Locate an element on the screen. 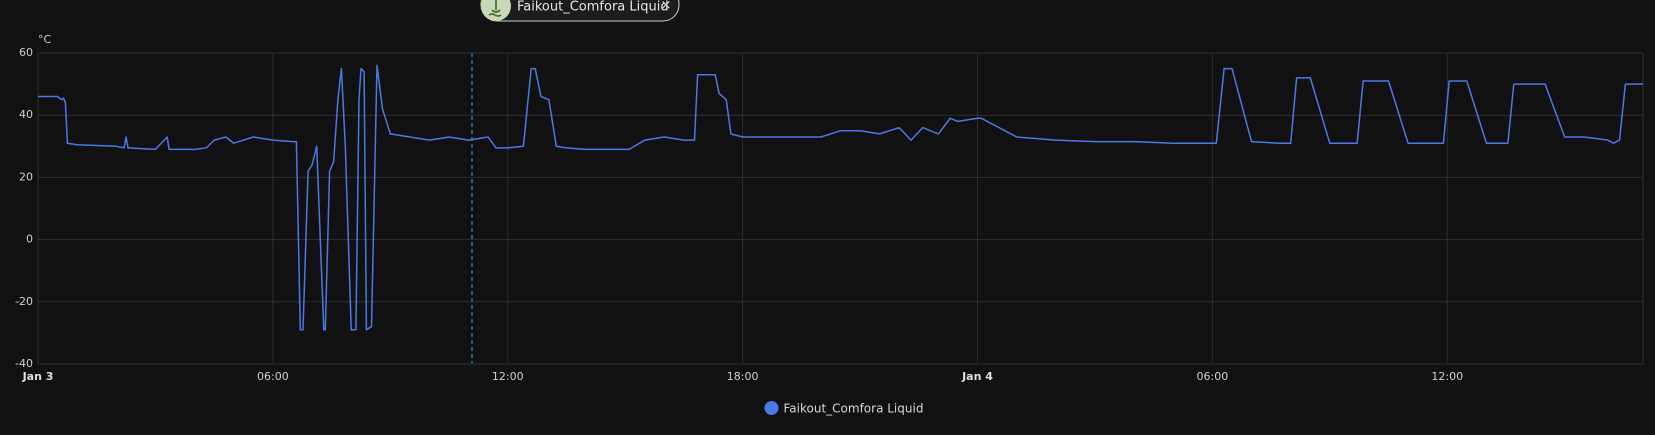 Image resolution: width=1655 pixels, height=435 pixels. entity-chip: Faikout_Comfora Liquid ✕ is located at coordinates (580, 11).